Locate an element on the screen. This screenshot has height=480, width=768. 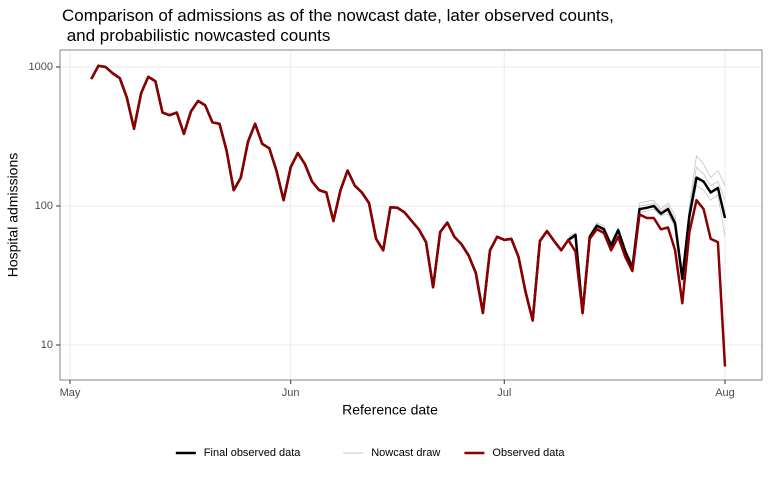
legend-label: Observed data is located at coordinates (528, 453).